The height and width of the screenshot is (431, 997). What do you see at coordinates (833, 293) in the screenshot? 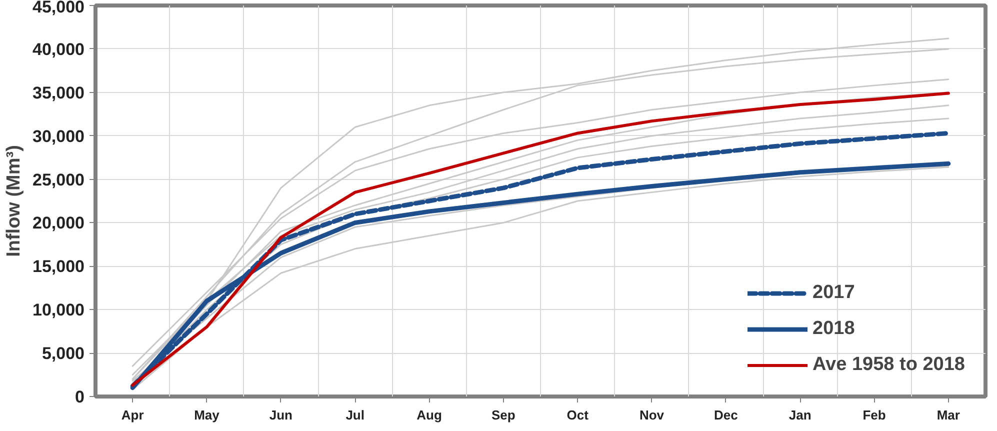
I see `legend-label: 2017` at bounding box center [833, 293].